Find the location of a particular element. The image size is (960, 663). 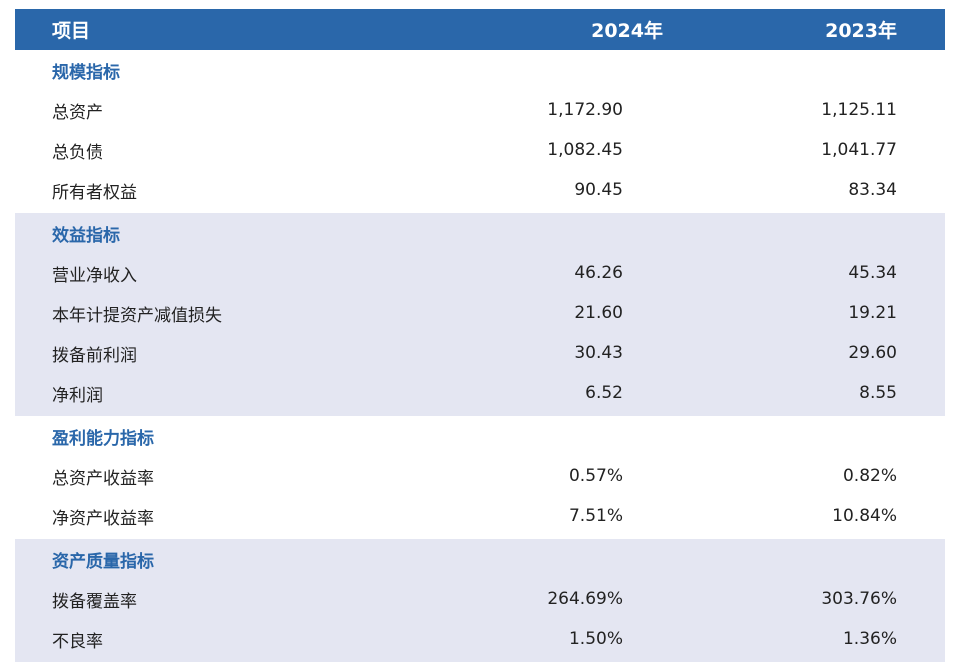

row-label: 净资产收益率 is located at coordinates (103, 518).